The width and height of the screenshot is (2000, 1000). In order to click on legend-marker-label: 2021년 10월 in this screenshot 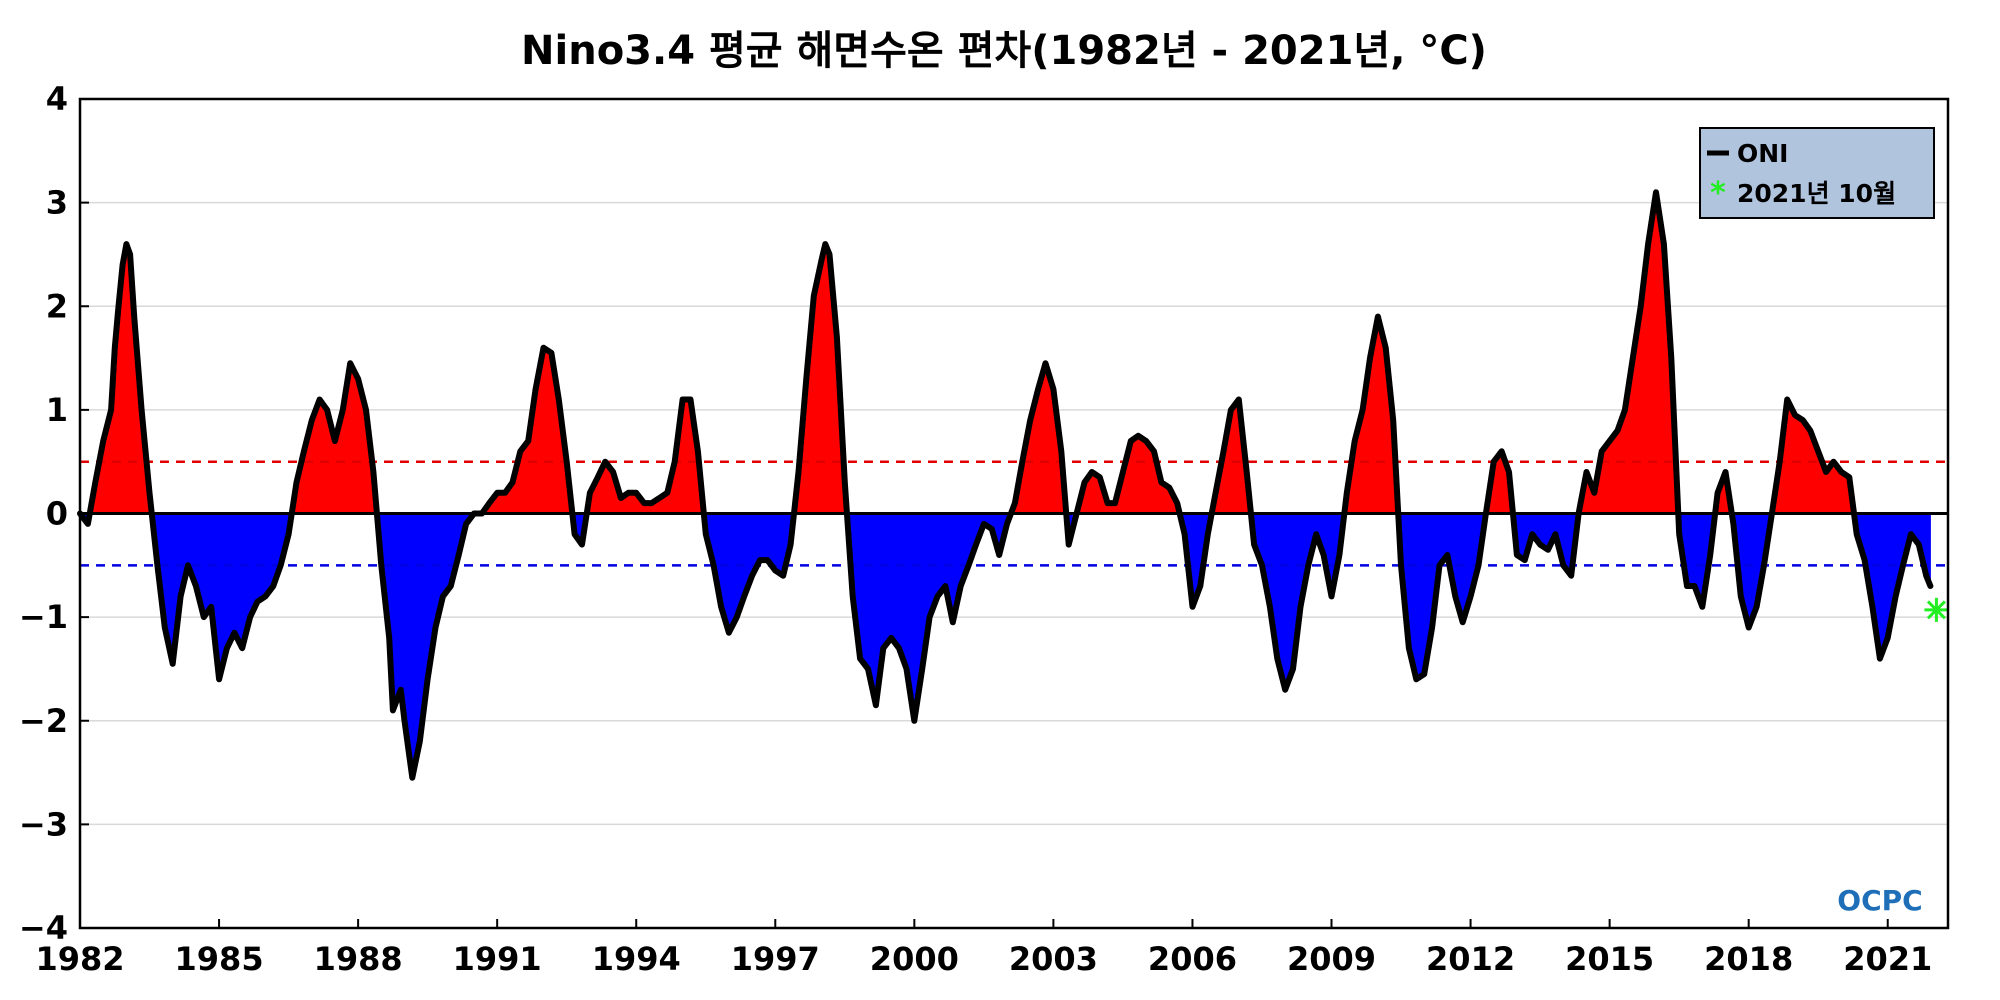, I will do `click(1816, 193)`.